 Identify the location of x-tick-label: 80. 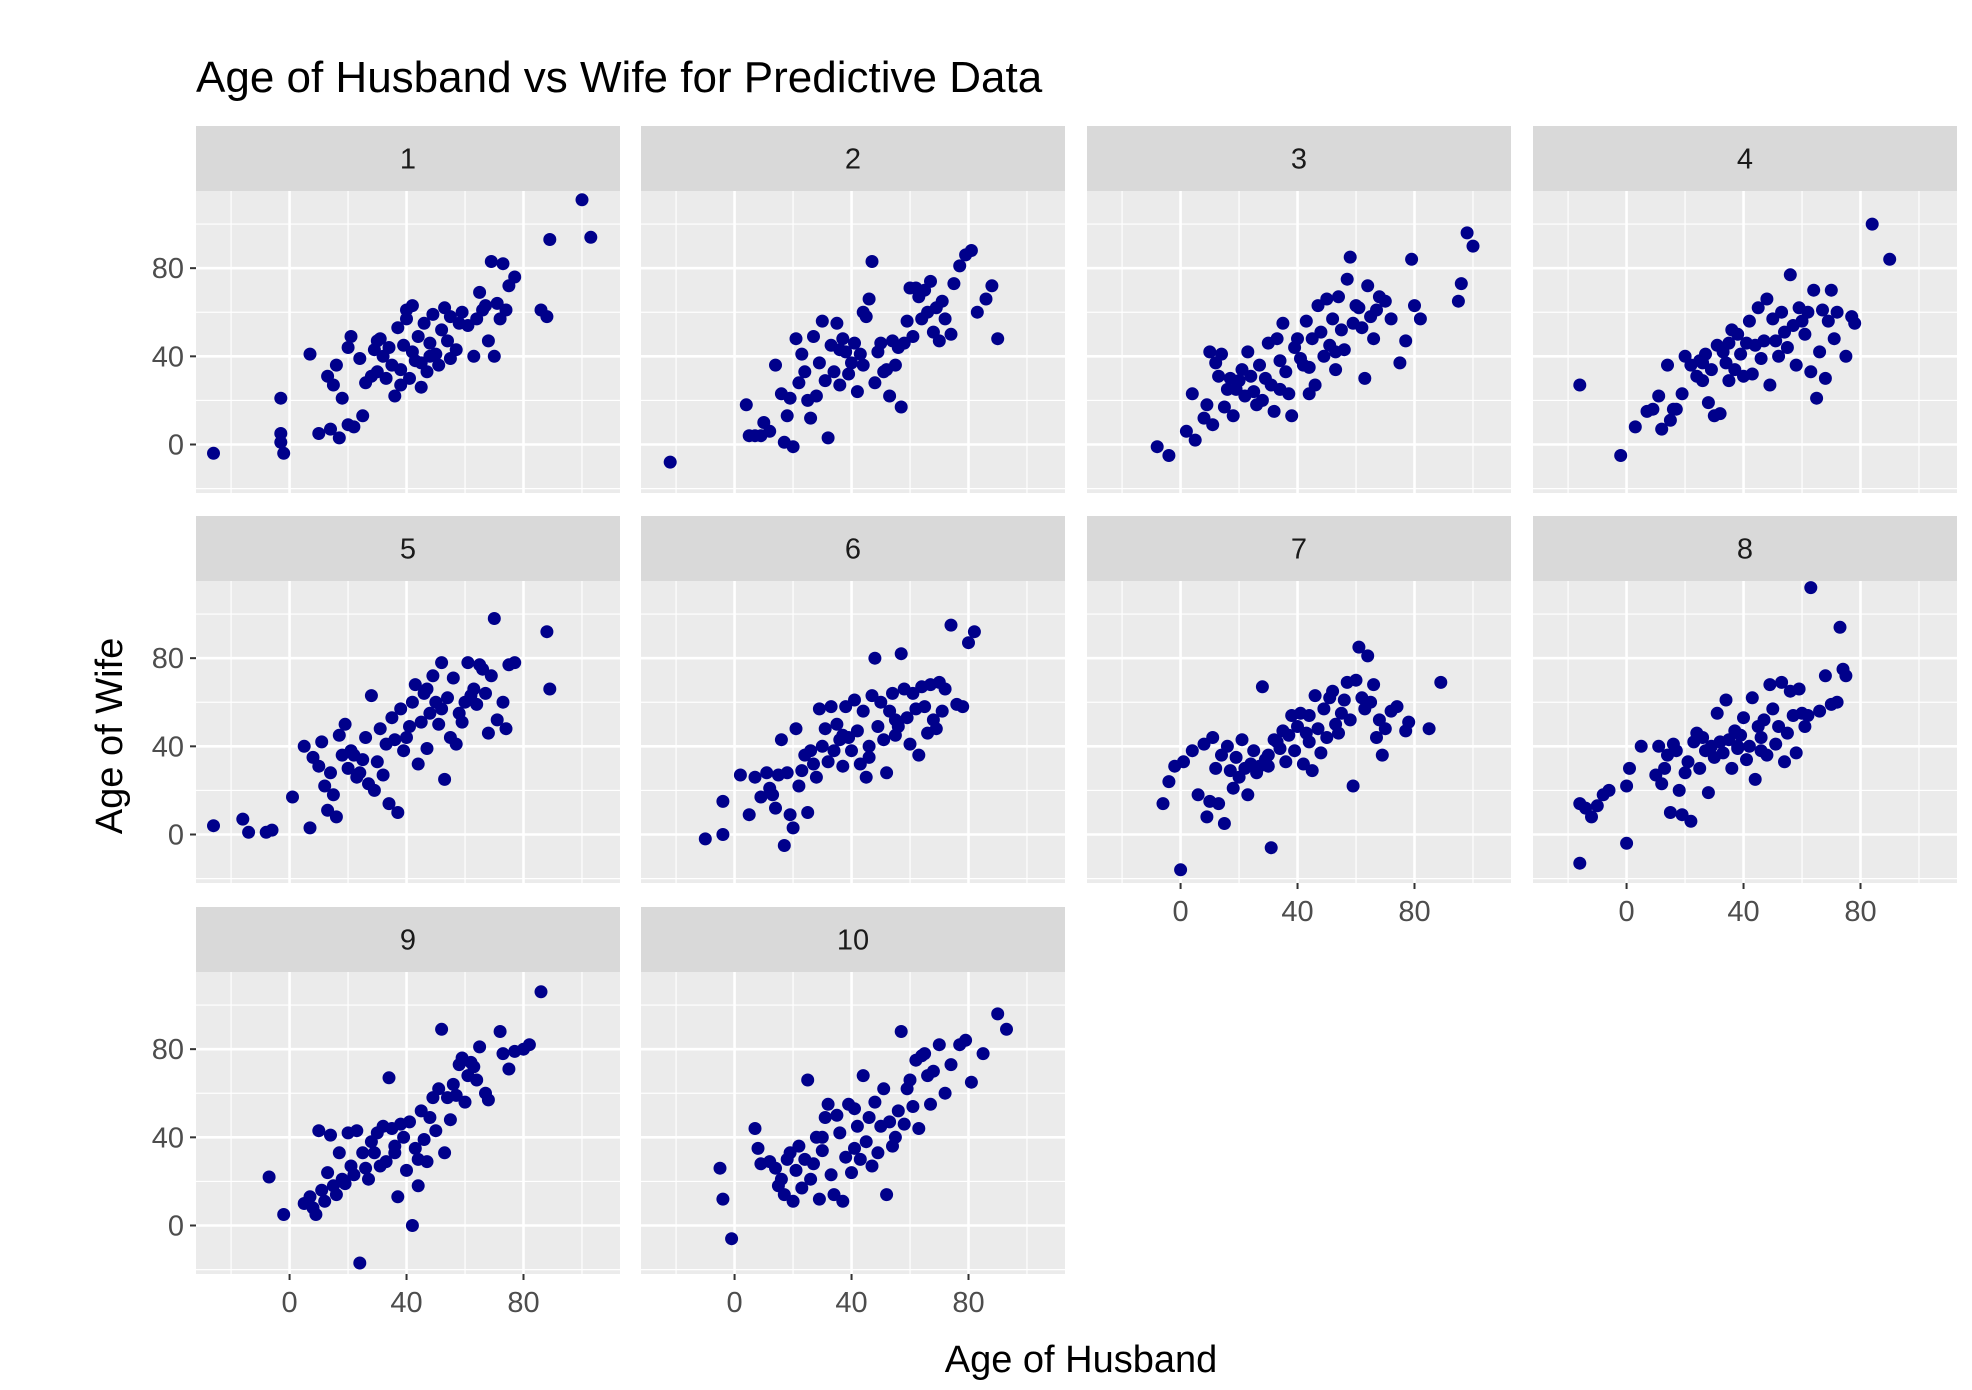
(1414, 912).